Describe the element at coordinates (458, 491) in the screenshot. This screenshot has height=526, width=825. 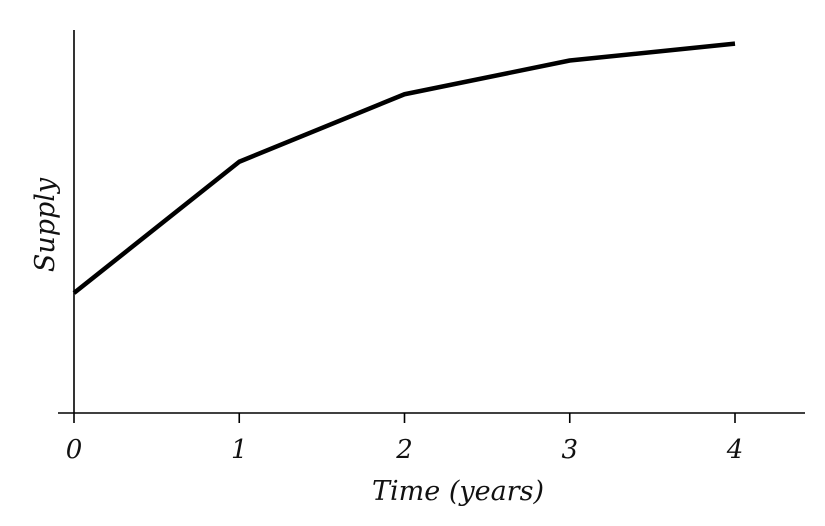
I see `x-axis-title: Time (years)` at that location.